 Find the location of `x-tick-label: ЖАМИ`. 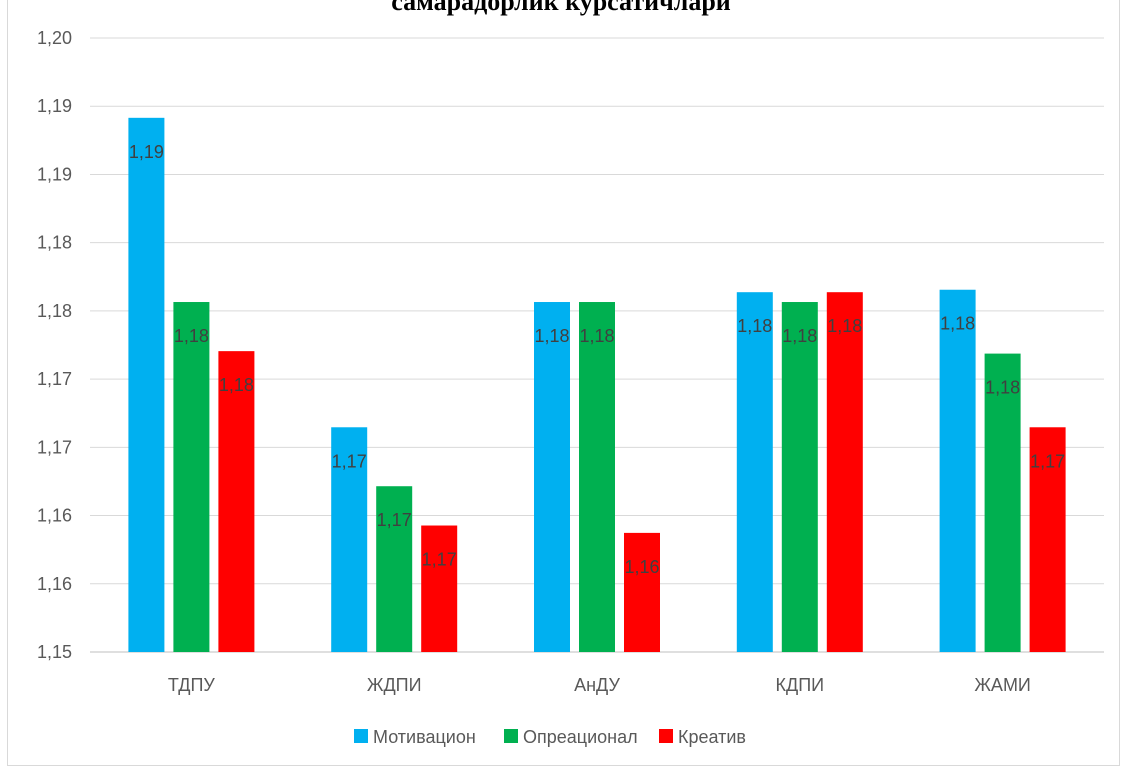

x-tick-label: ЖАМИ is located at coordinates (1002, 685).